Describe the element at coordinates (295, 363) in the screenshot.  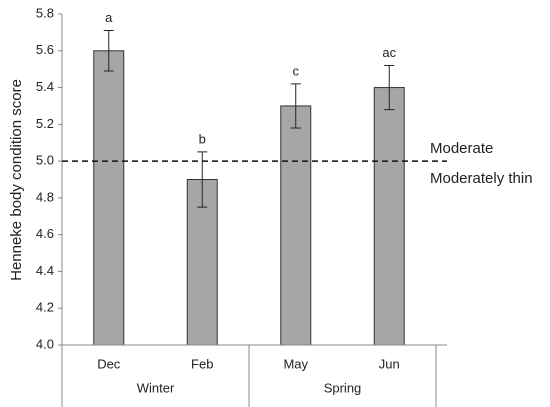
I see `x-tick-label: May` at that location.